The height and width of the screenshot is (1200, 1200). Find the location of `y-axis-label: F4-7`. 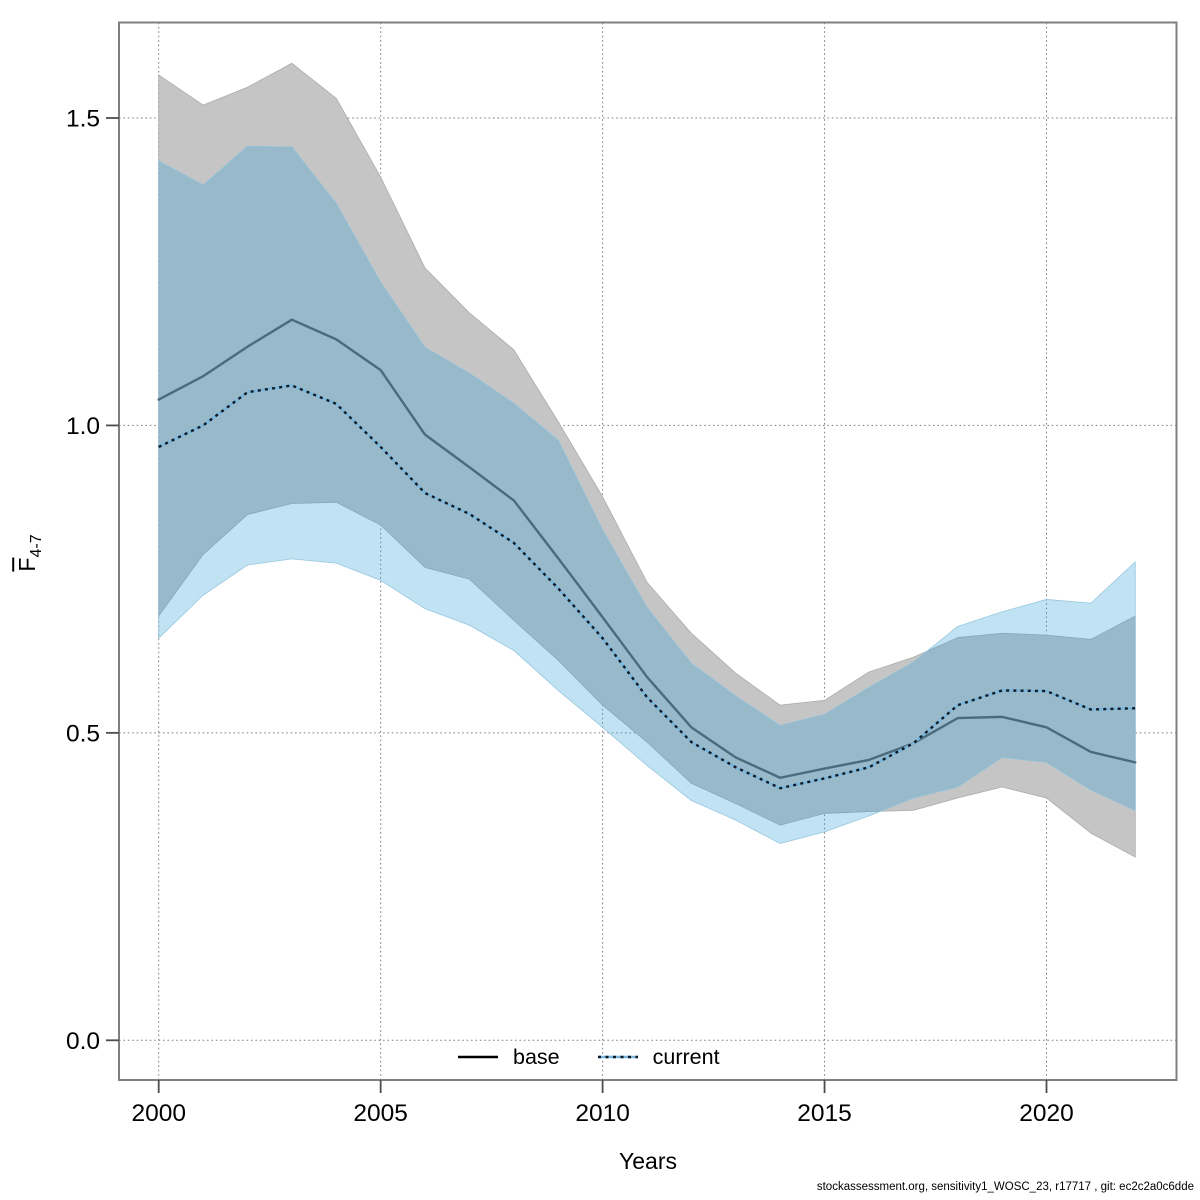

y-axis-label: F4-7 is located at coordinates (30, 552).